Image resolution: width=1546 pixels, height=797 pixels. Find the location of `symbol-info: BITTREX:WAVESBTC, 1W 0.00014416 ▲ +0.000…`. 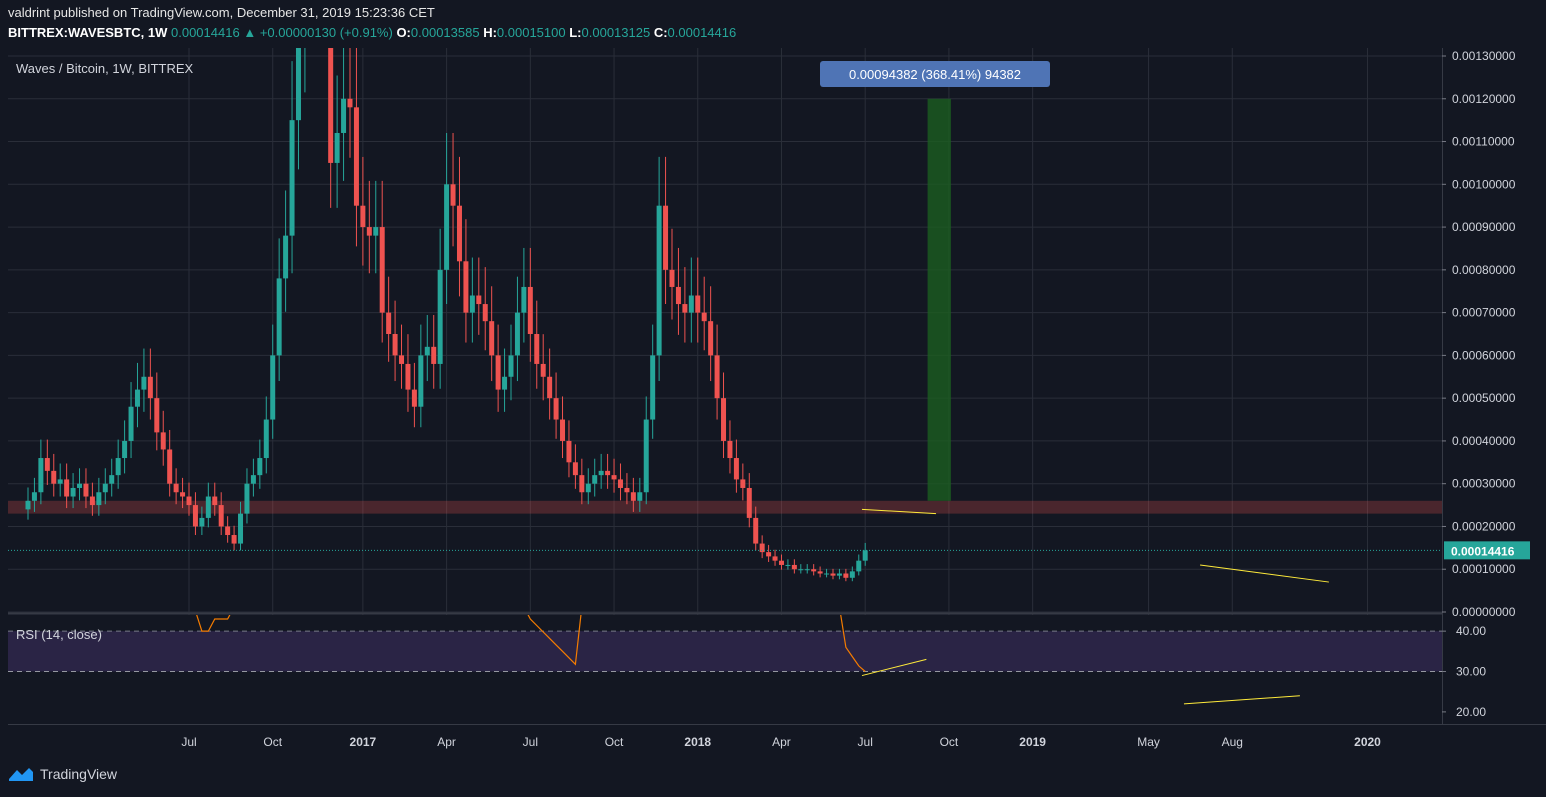

symbol-info: BITTREX:WAVESBTC, 1W 0.00014416 ▲ +0.000… is located at coordinates (372, 32).